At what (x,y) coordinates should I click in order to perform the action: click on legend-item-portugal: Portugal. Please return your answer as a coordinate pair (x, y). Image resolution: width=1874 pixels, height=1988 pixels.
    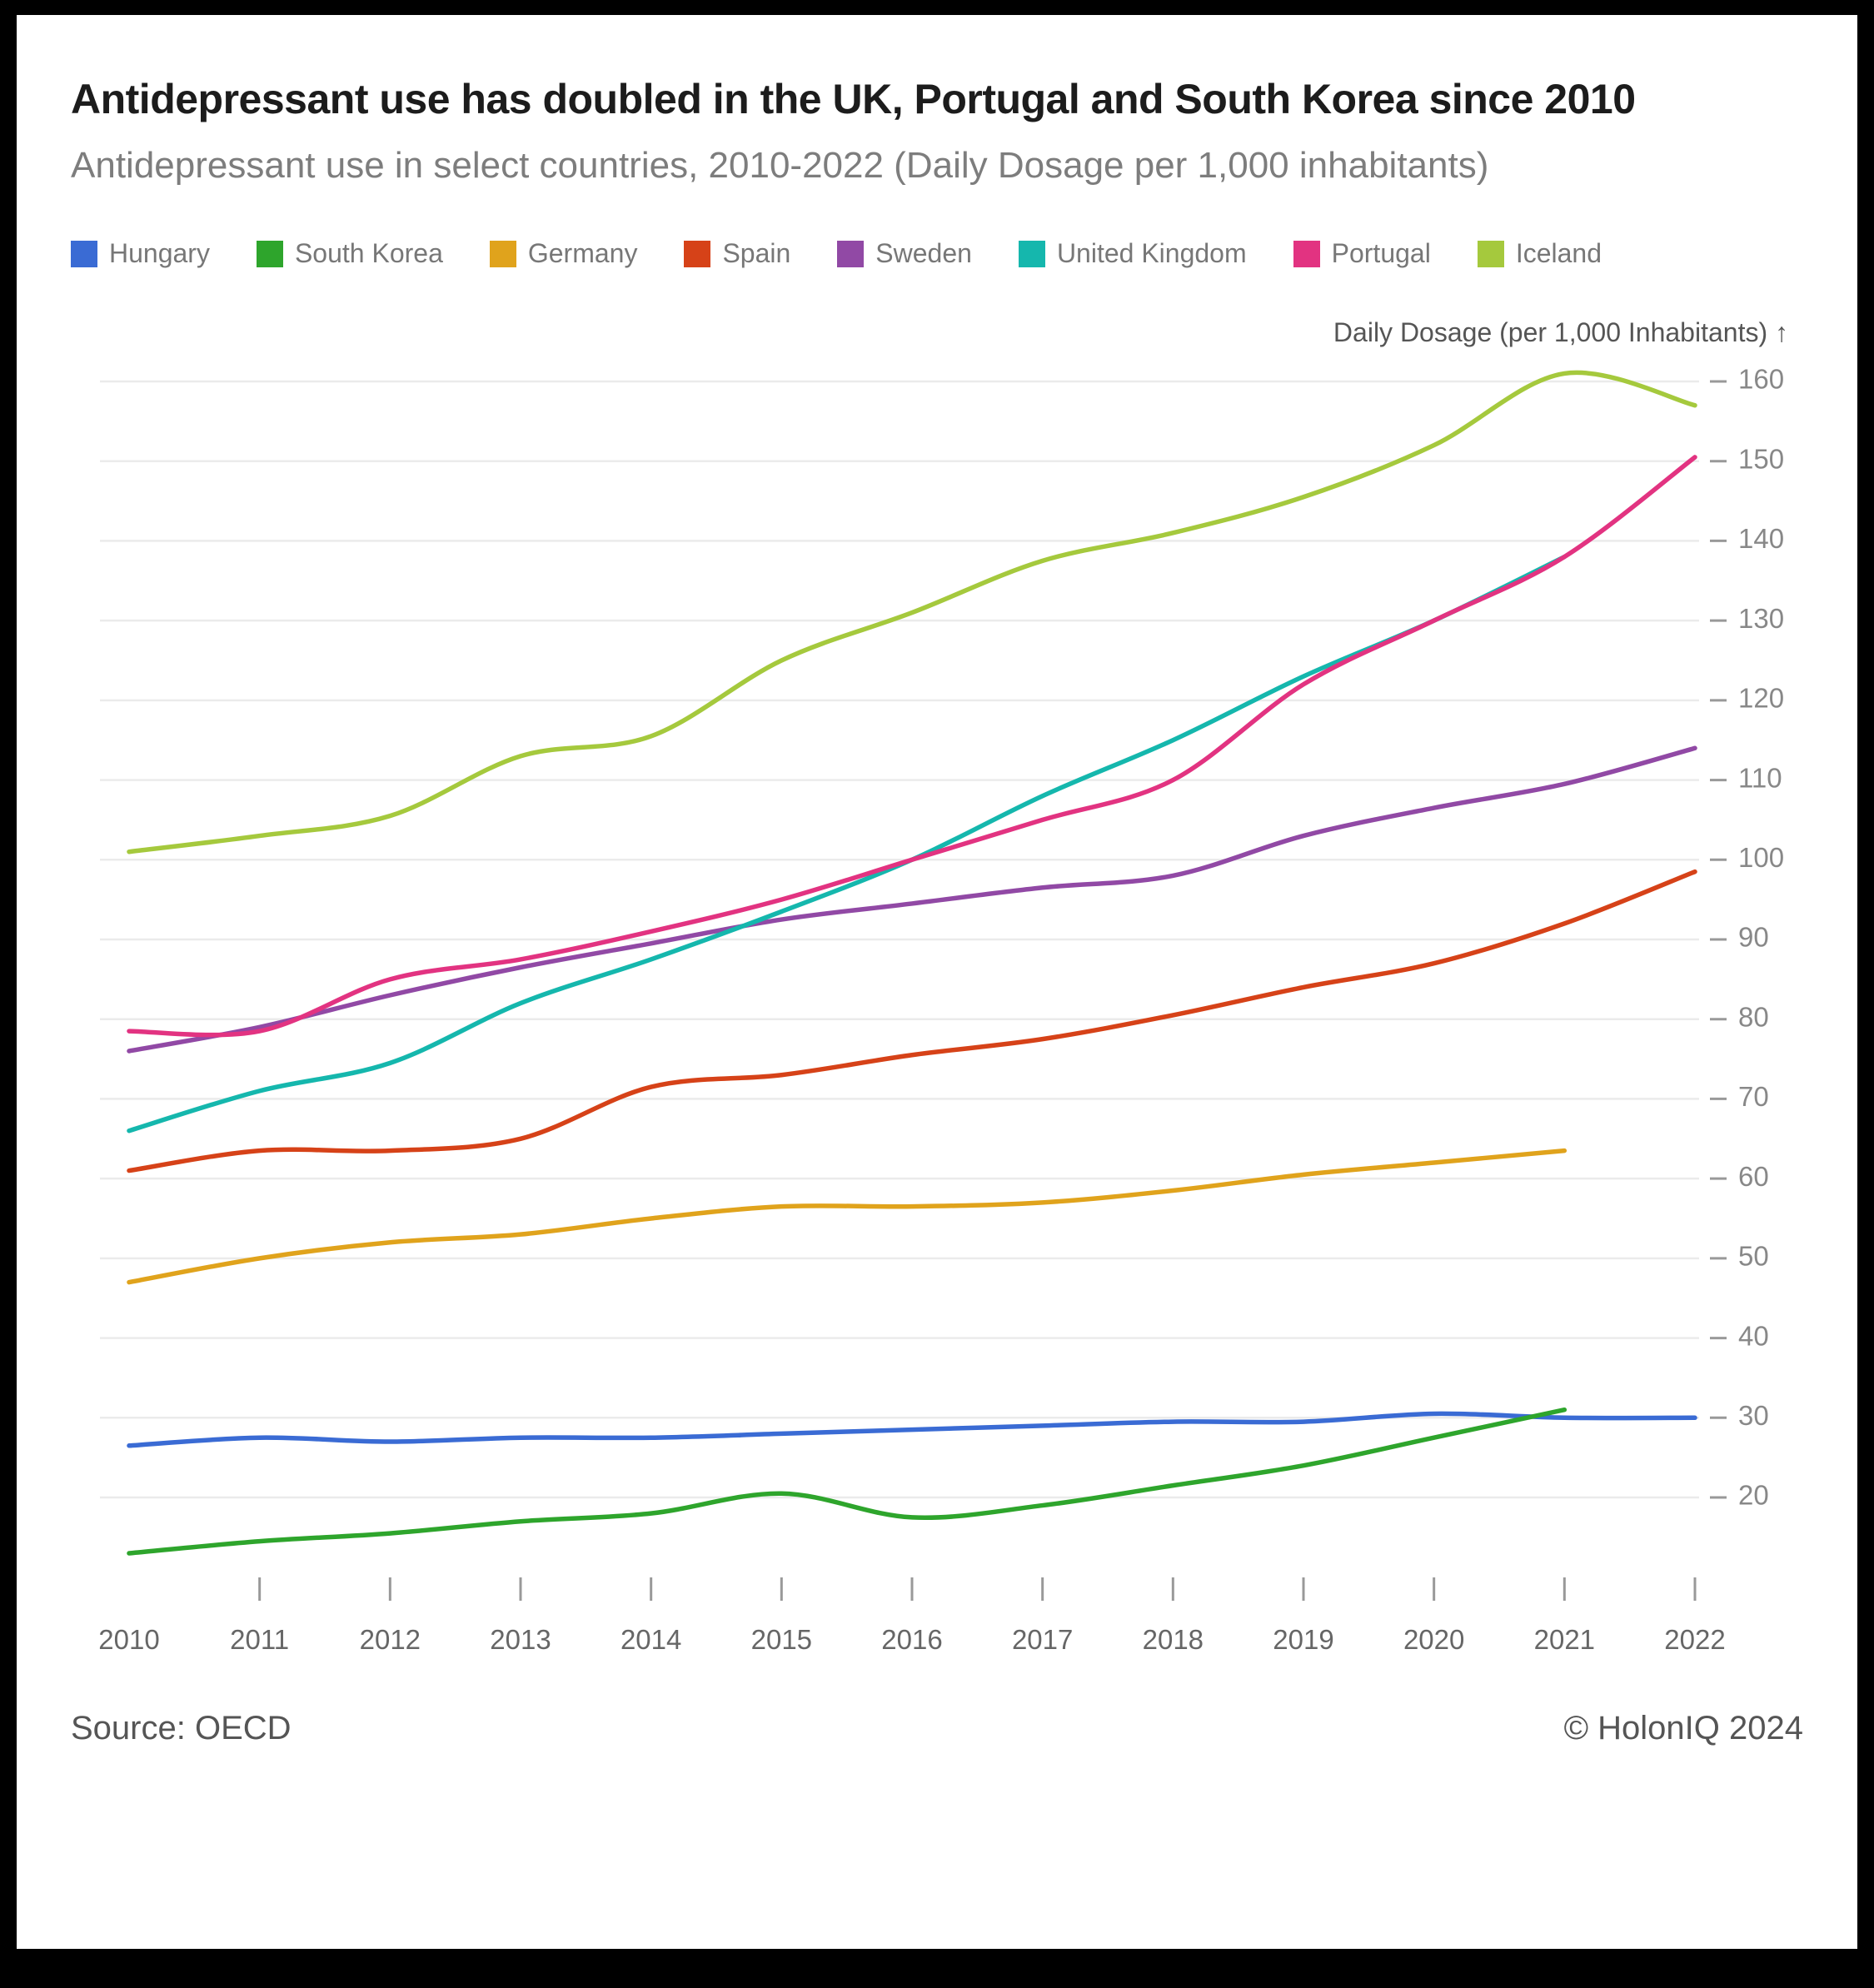
    Looking at the image, I should click on (1362, 254).